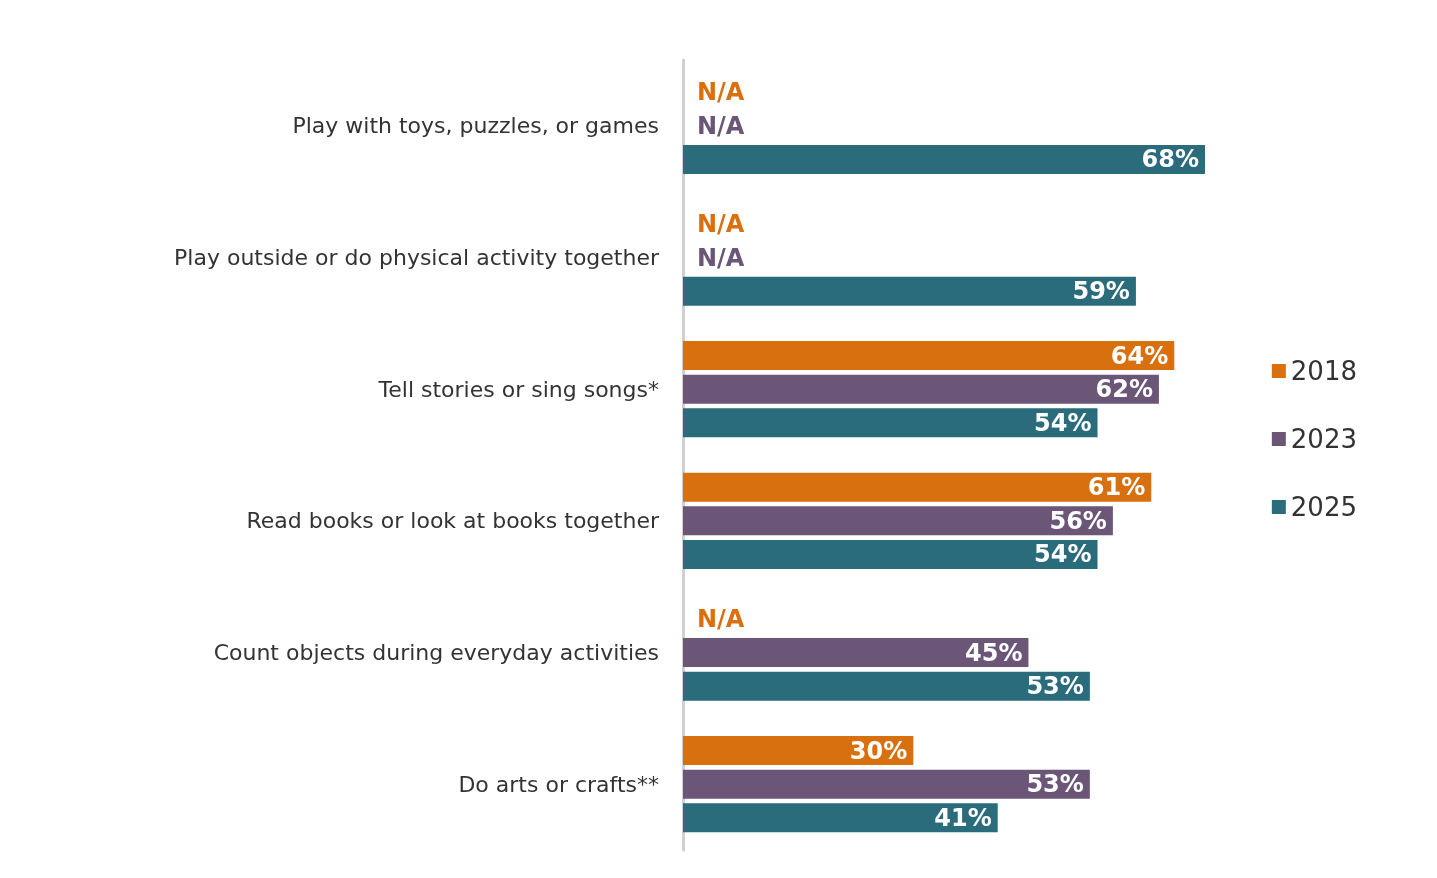  I want to click on y-tick-label: Count objects during everyday activities, so click(436, 652).